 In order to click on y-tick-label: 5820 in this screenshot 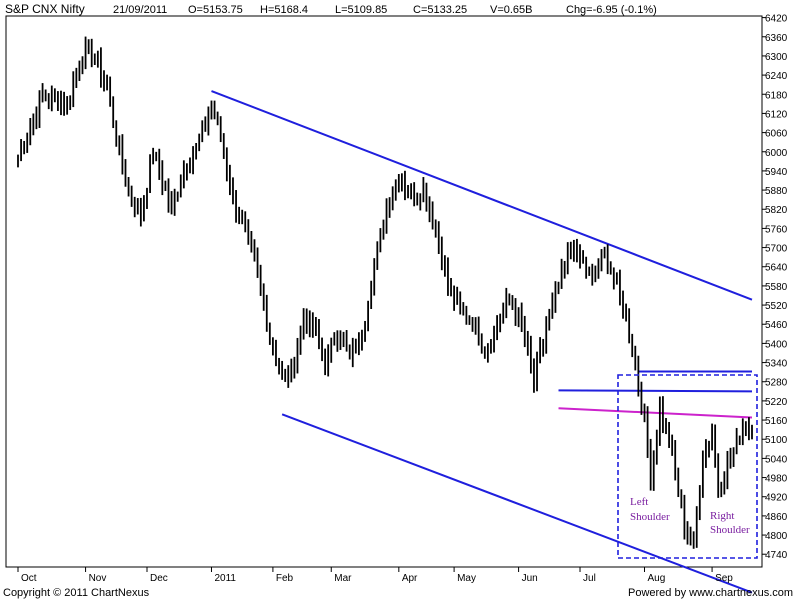, I will do `click(776, 210)`.